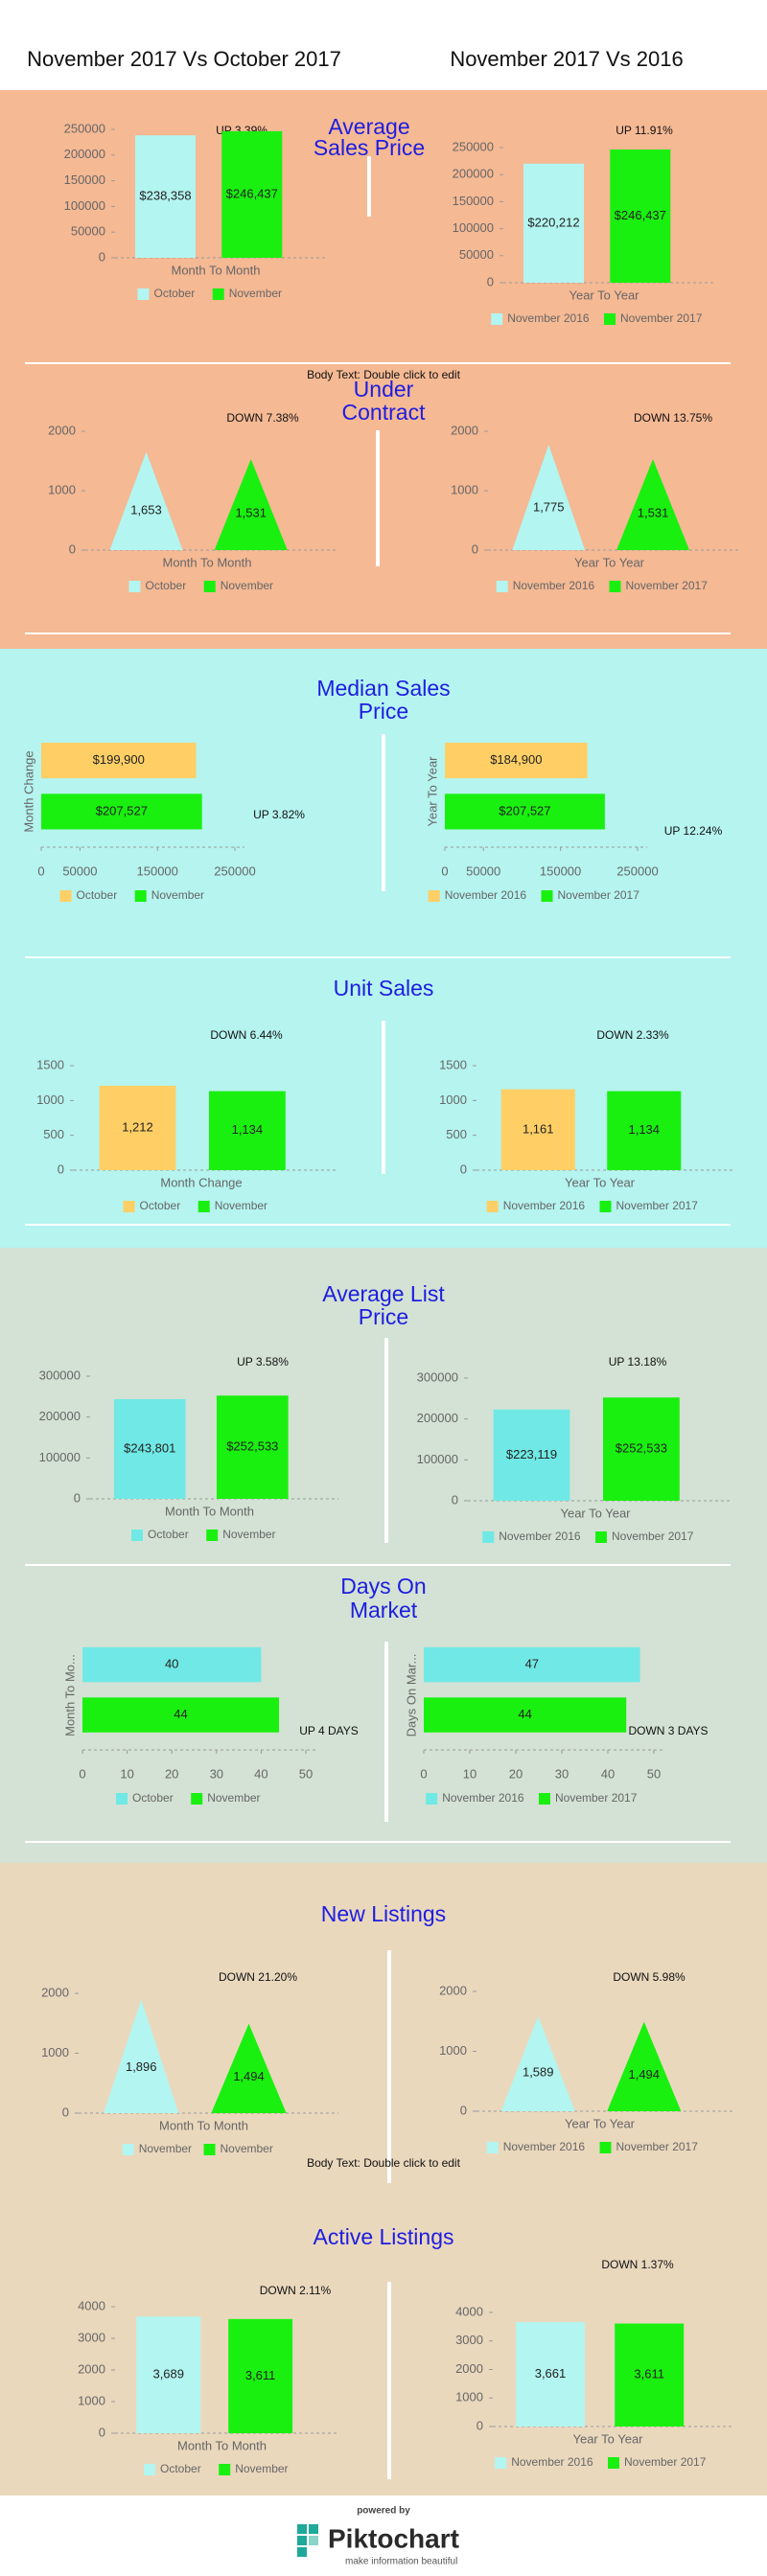 The image size is (767, 2576). I want to click on section-title: Active Listings, so click(383, 2236).